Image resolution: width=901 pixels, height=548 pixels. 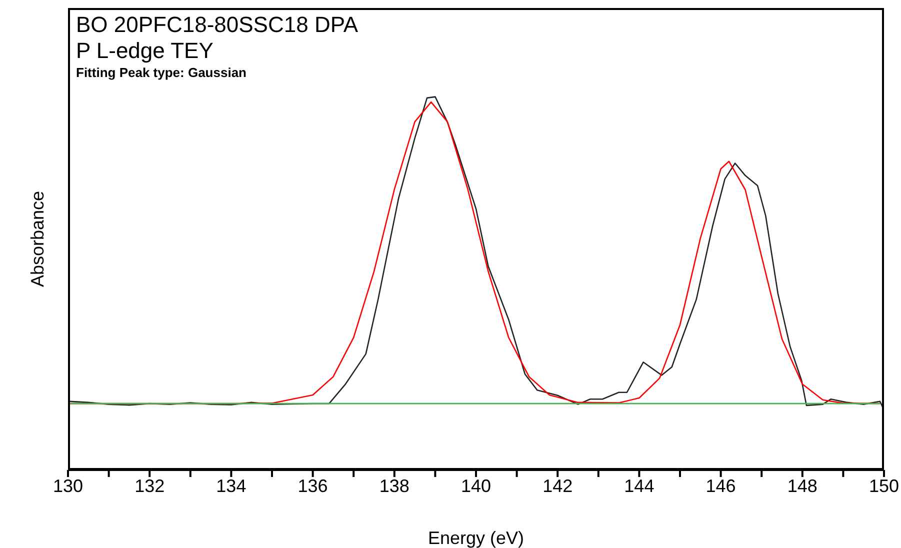 I want to click on x-tick-label: 134, so click(x=231, y=486).